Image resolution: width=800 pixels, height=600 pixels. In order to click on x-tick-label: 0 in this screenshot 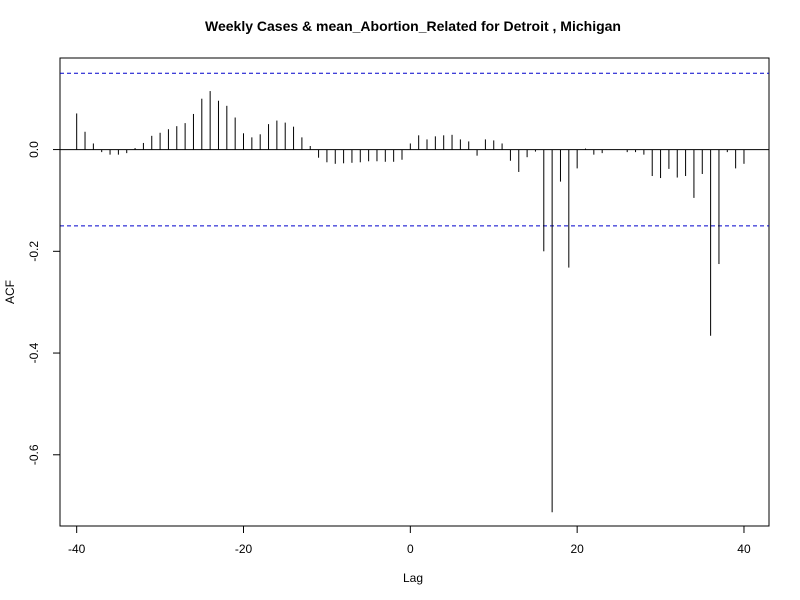, I will do `click(410, 549)`.